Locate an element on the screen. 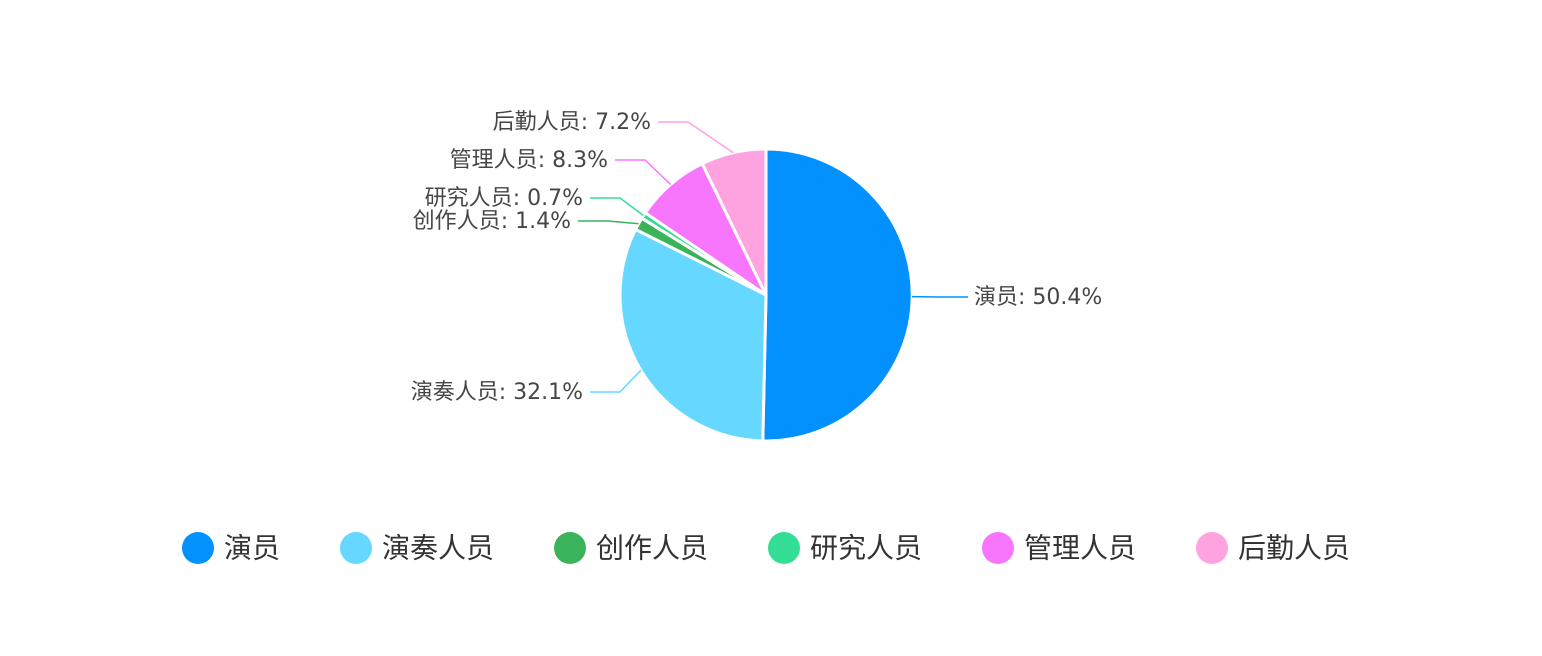  data-label-value: 7.2 is located at coordinates (612, 122).